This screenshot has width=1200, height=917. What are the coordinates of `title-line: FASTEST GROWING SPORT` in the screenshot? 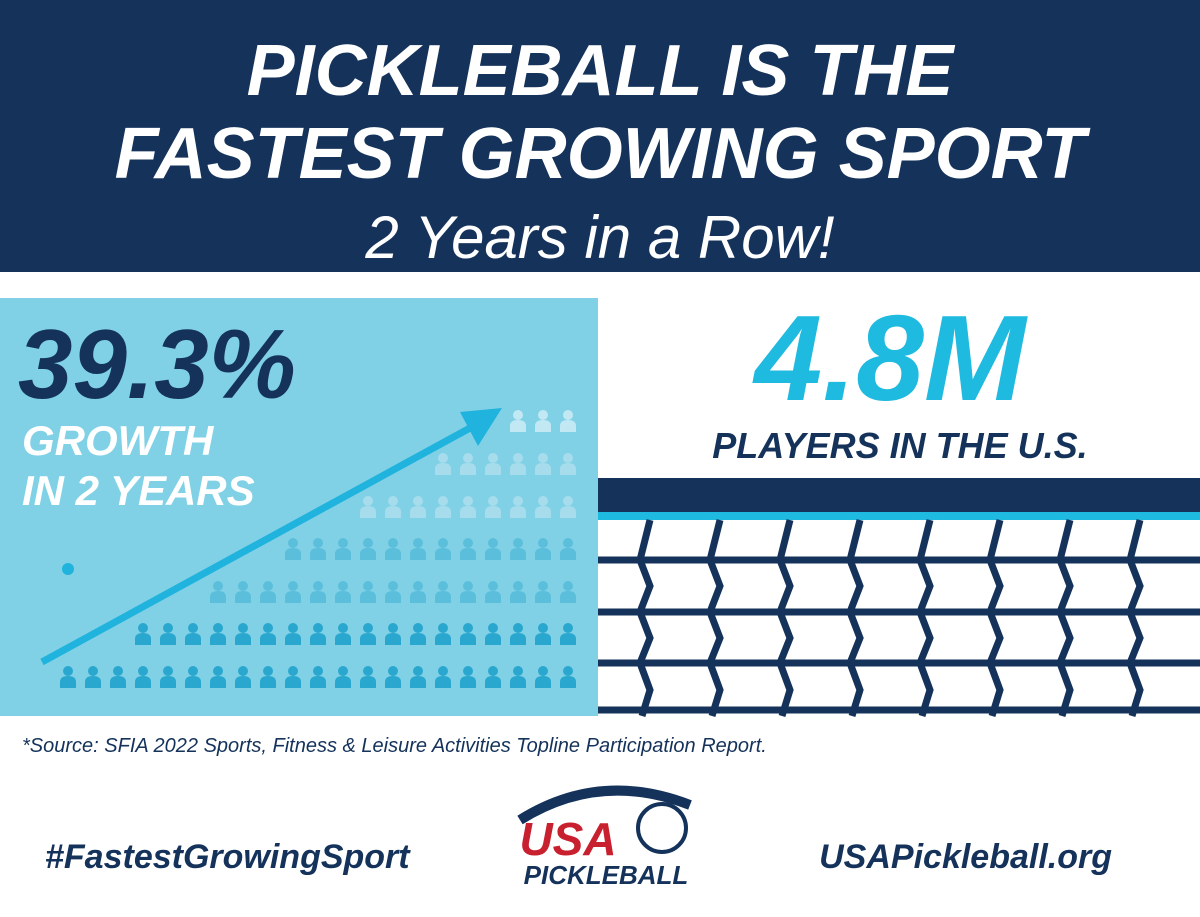 It's located at (603, 154).